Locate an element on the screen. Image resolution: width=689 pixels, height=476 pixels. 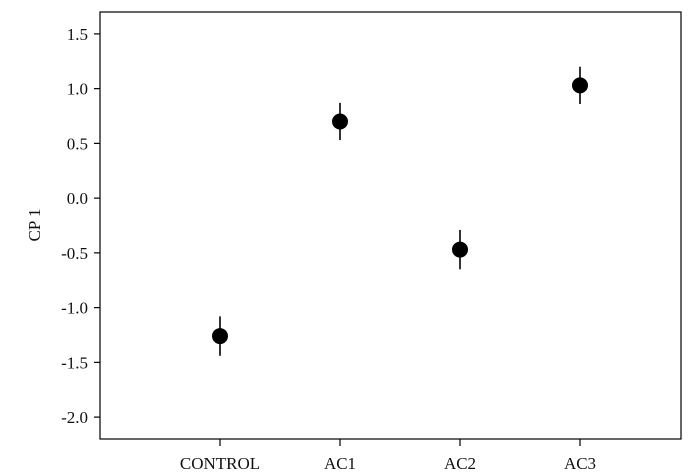
x-tick-label: AC3 is located at coordinates (580, 463).